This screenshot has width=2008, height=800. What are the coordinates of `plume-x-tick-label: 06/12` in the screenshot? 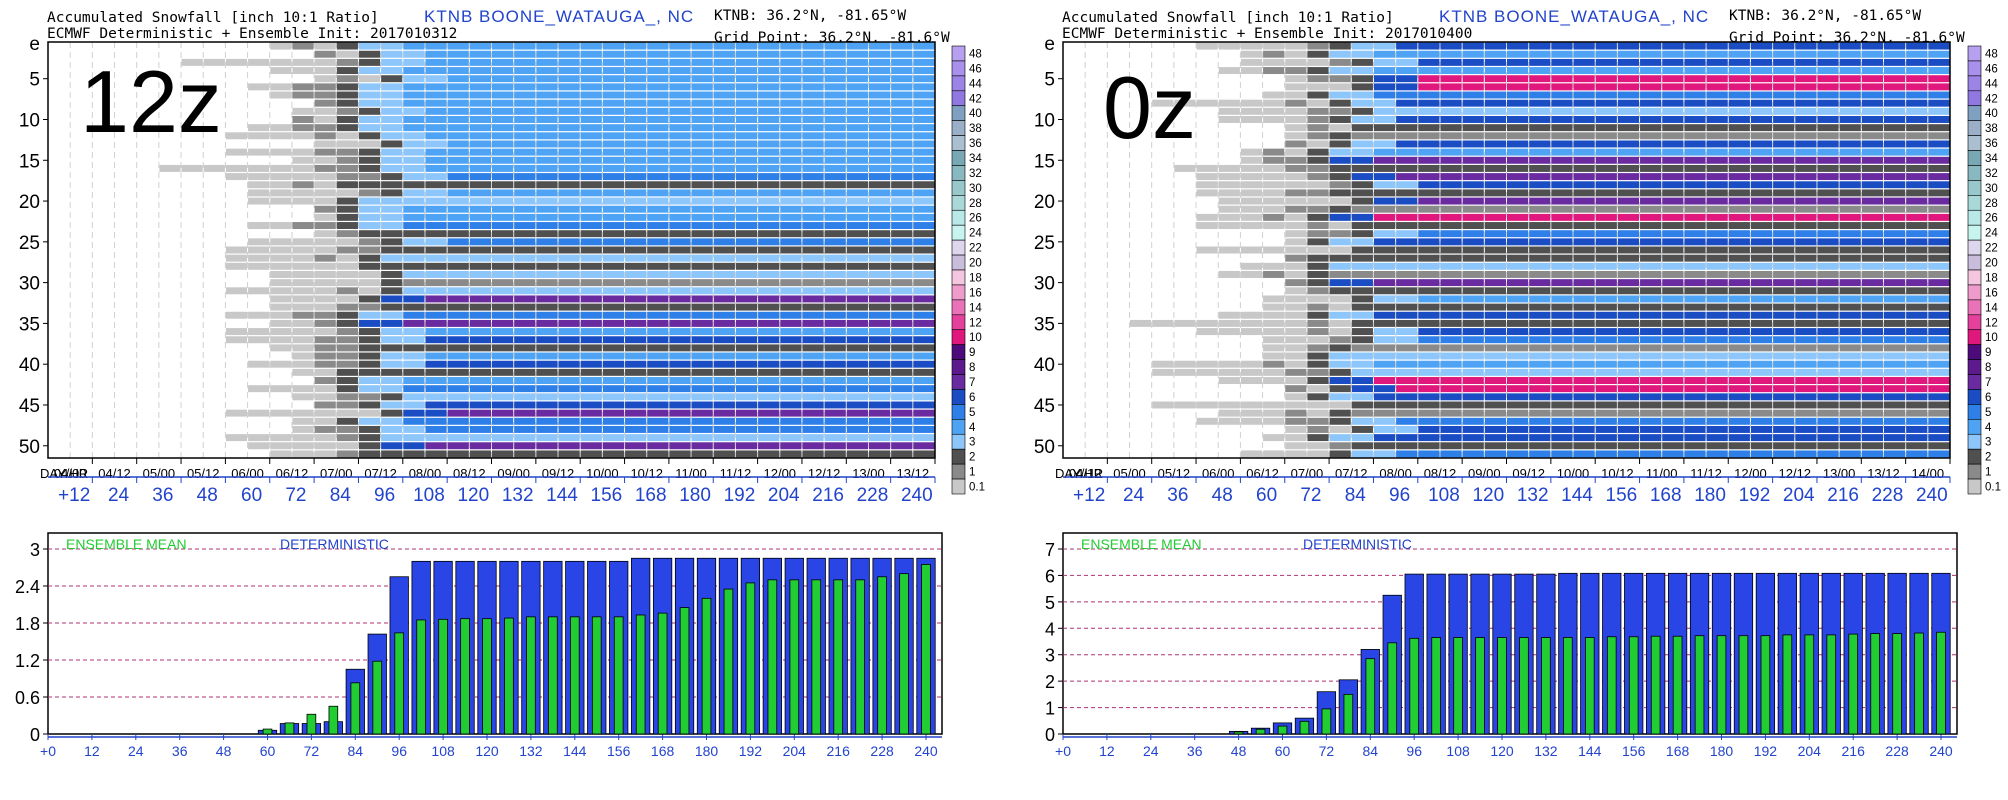 It's located at (1262, 473).